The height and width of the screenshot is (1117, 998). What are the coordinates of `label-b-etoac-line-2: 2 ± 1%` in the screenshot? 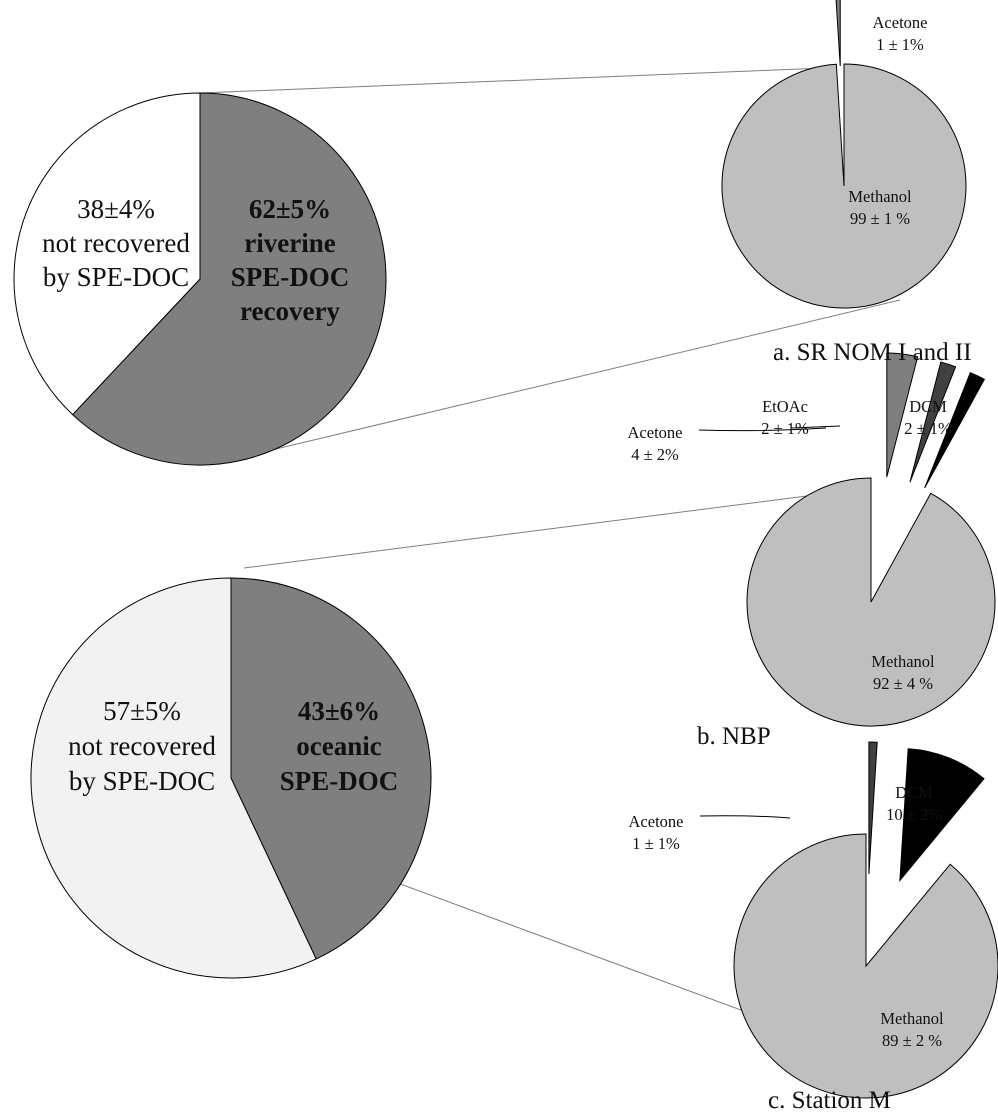 It's located at (785, 428).